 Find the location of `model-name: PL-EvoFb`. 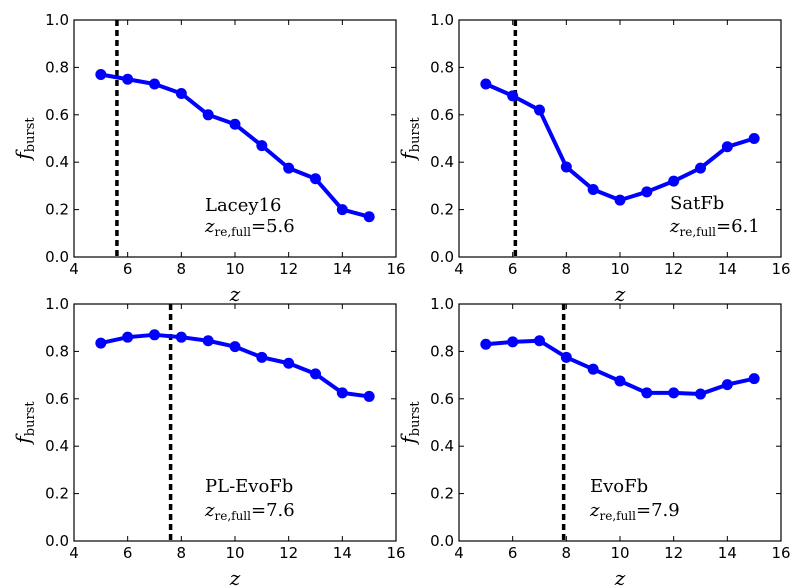

model-name: PL-EvoFb is located at coordinates (249, 486).